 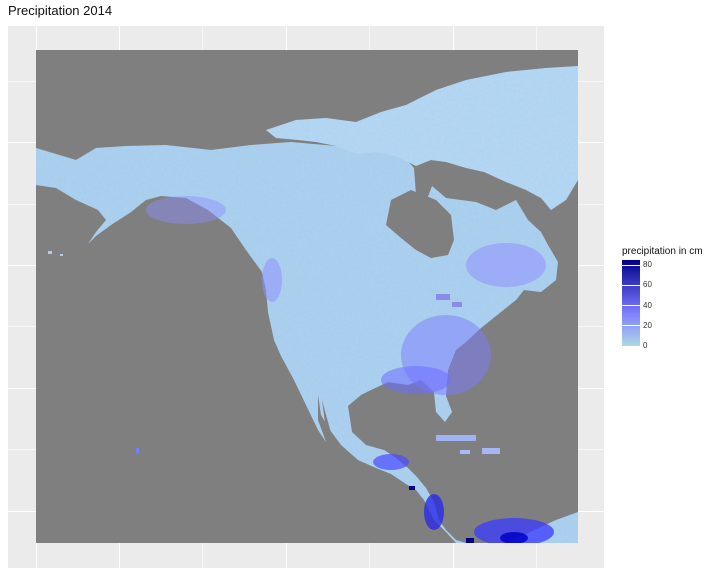 I want to click on water-gulf-of-california, so click(x=327, y=420).